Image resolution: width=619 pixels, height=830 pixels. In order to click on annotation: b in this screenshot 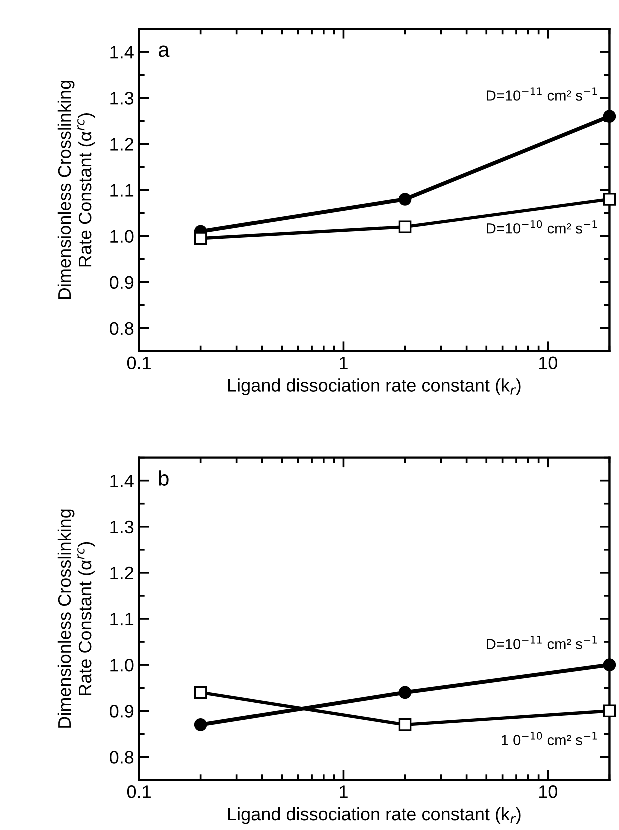, I will do `click(164, 478)`.